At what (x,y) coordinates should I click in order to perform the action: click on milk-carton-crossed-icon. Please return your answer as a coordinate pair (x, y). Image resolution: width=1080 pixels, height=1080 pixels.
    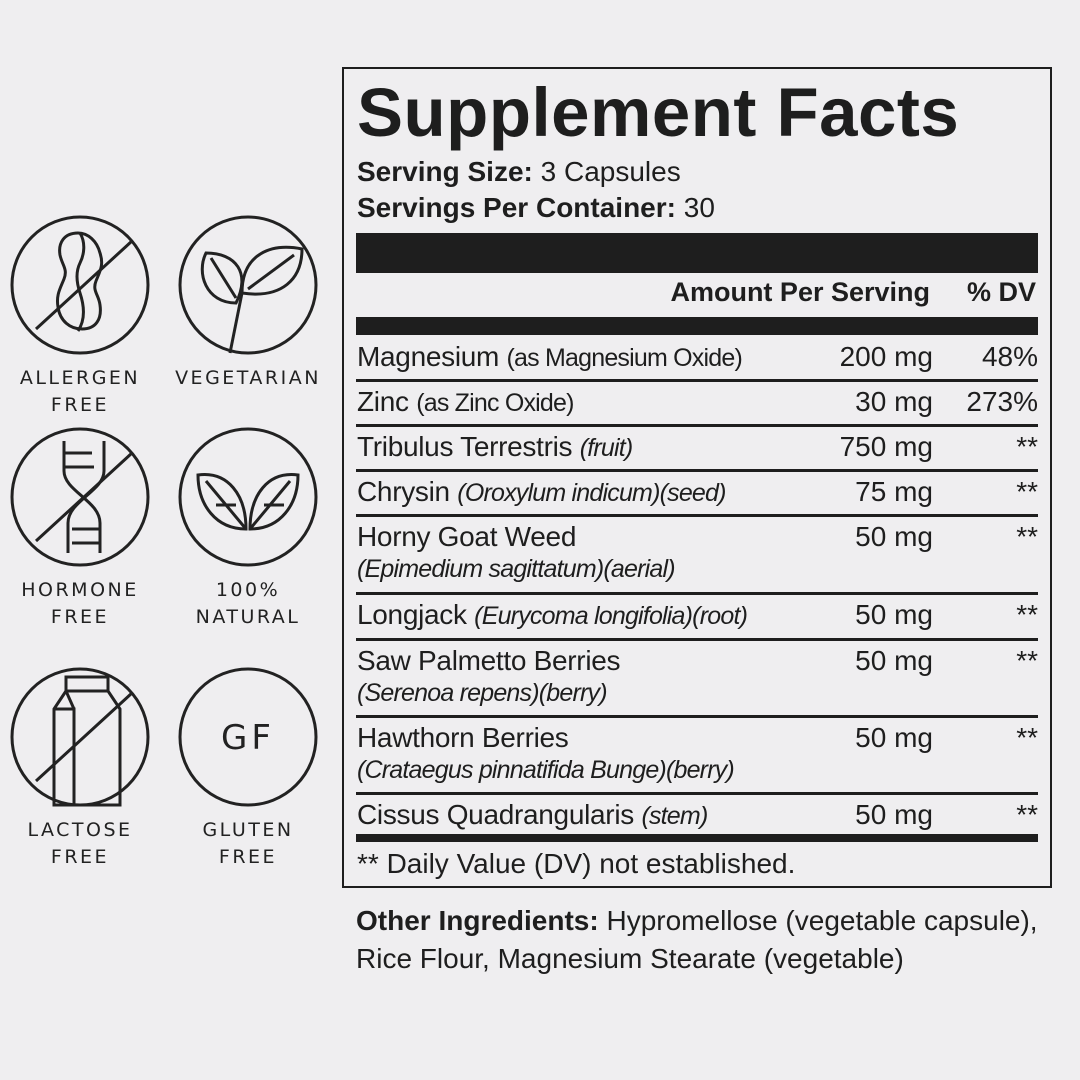
    Looking at the image, I should click on (80, 737).